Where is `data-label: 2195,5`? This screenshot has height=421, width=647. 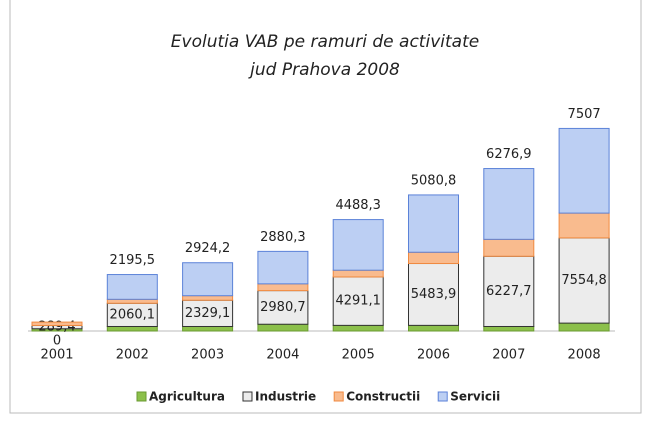 data-label: 2195,5 is located at coordinates (133, 260).